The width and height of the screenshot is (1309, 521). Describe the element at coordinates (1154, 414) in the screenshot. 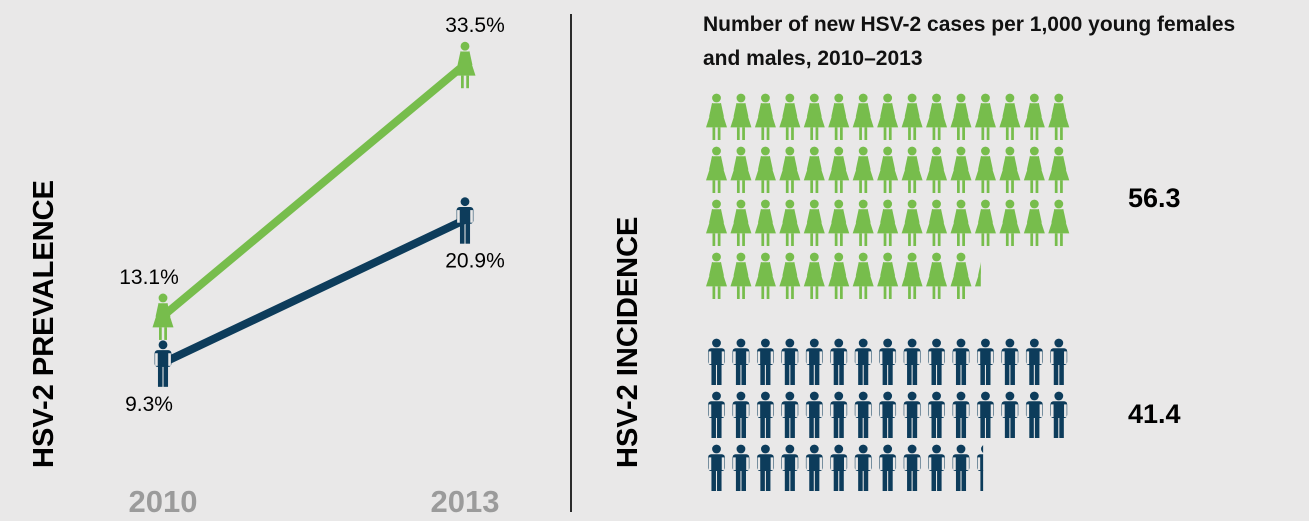

I see `male-incidence-value: 41.4` at that location.